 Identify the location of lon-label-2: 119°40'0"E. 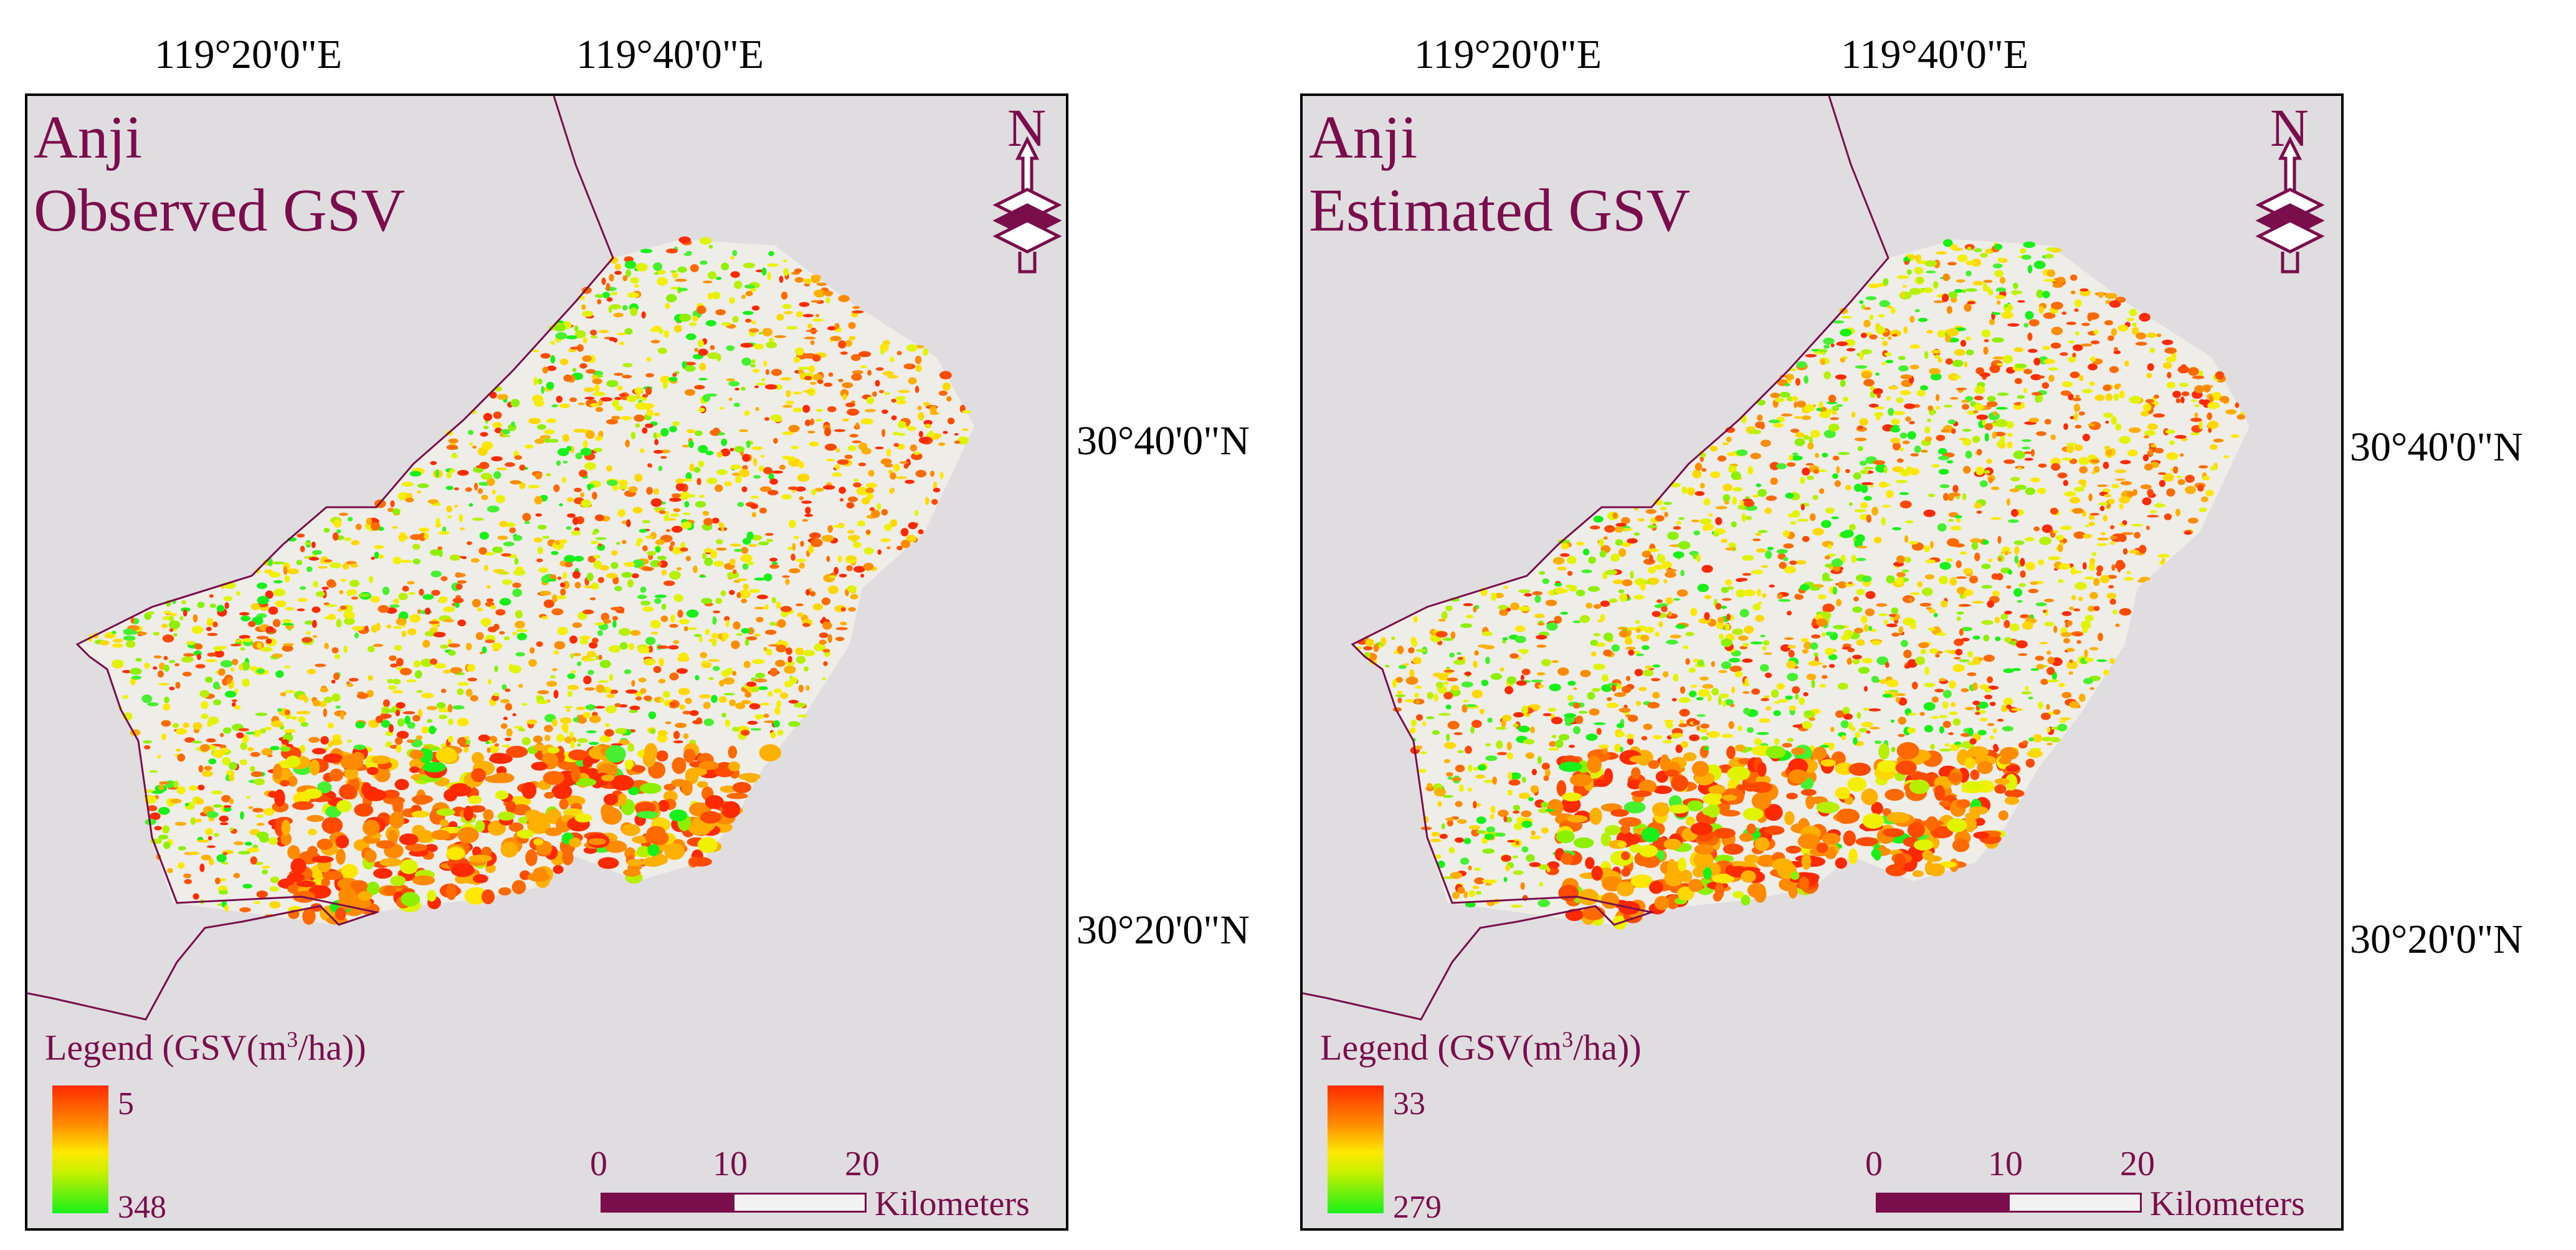
(670, 55).